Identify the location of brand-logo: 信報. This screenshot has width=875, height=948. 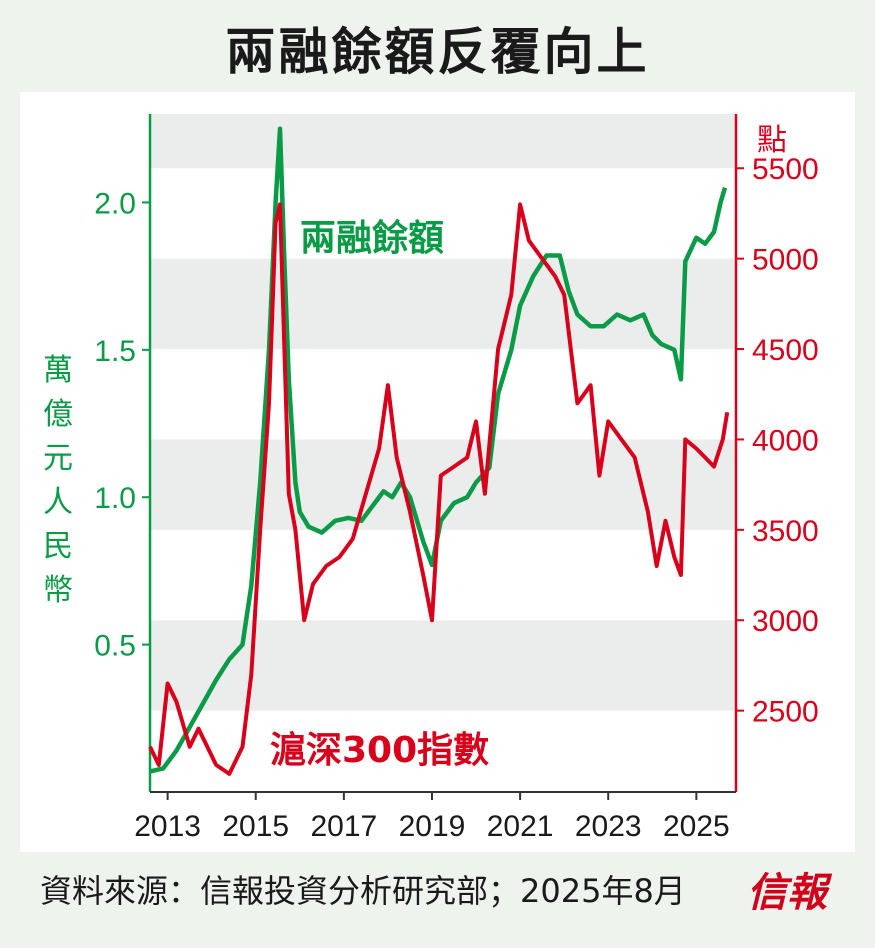
(787, 892).